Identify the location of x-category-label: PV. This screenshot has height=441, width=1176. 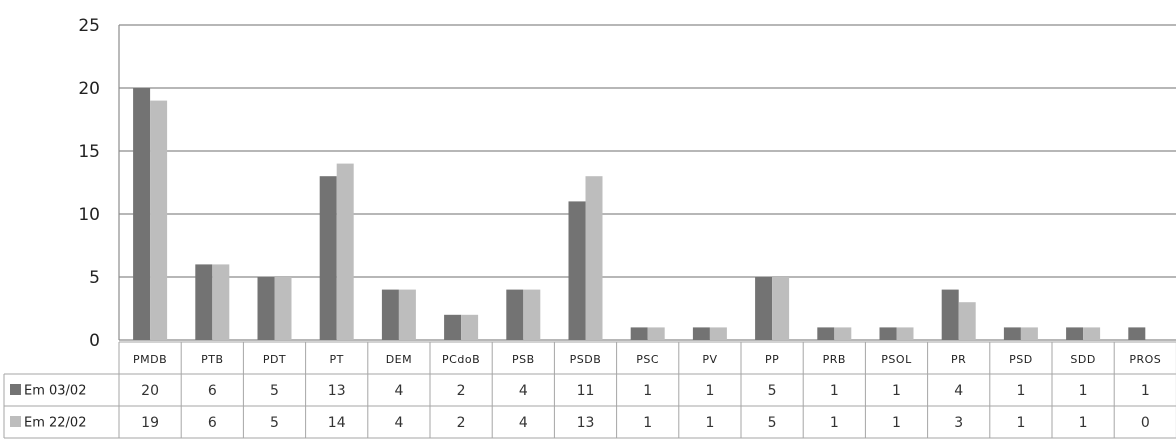
(709, 359).